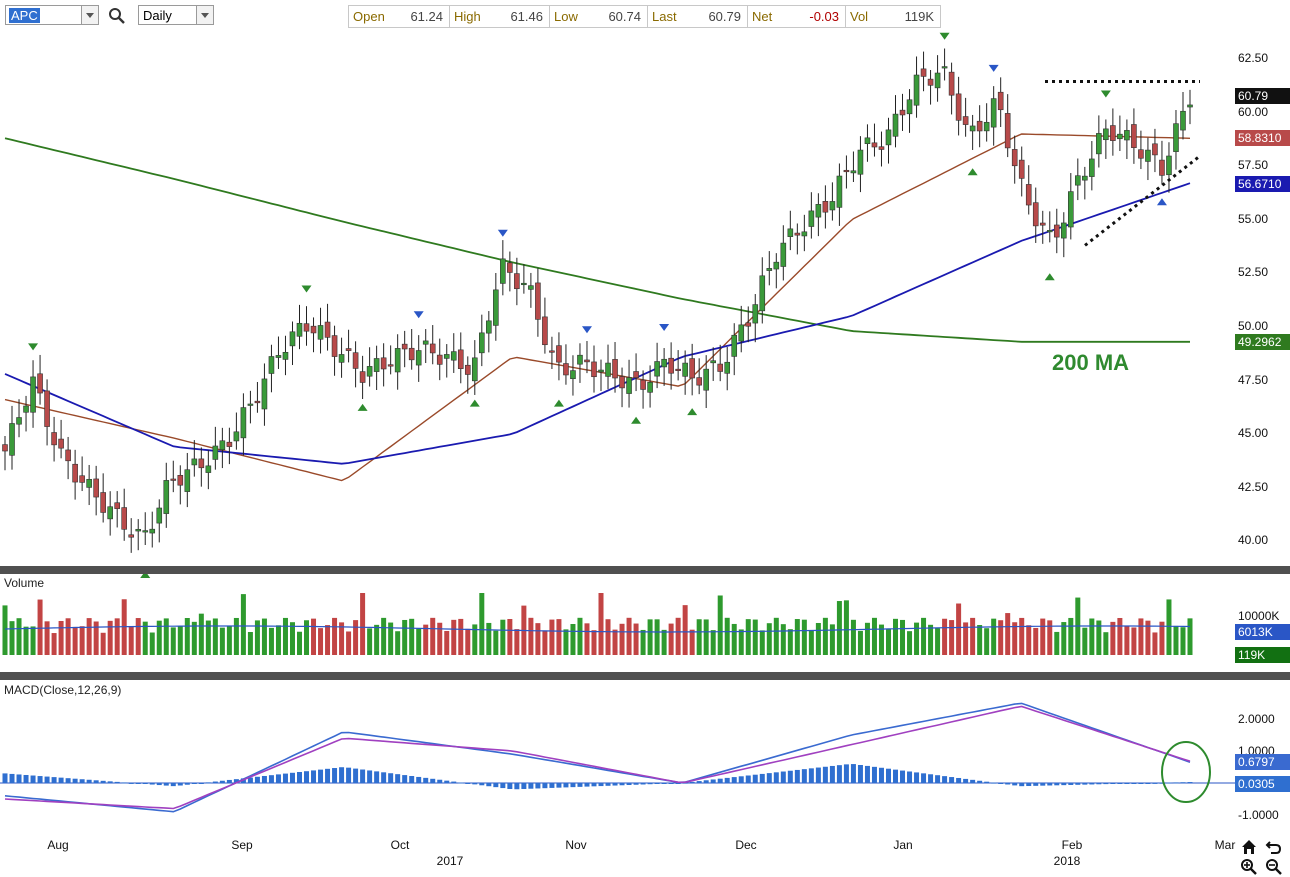 Image resolution: width=1290 pixels, height=877 pixels. Describe the element at coordinates (824, 16) in the screenshot. I see `quote-net-value: -0.03` at that location.